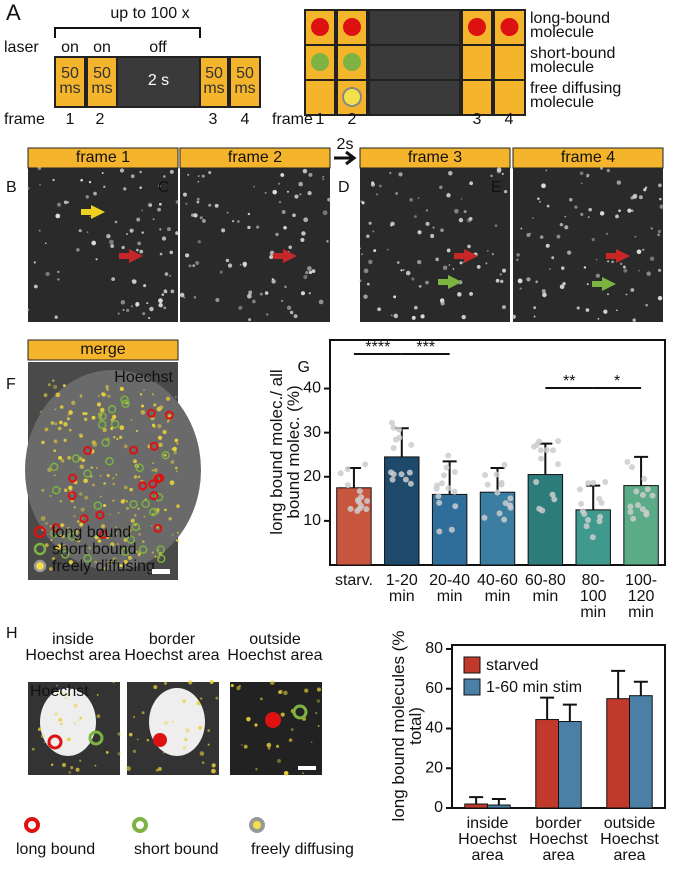 Image resolution: width=677 pixels, height=870 pixels. I want to click on frame-number: 3, so click(213, 119).